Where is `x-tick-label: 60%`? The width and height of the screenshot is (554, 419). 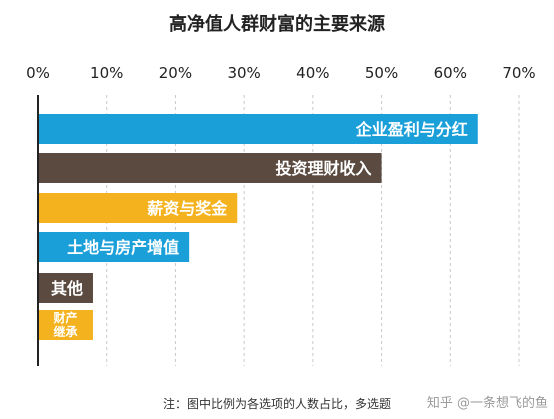 x-tick-label: 60% is located at coordinates (450, 73).